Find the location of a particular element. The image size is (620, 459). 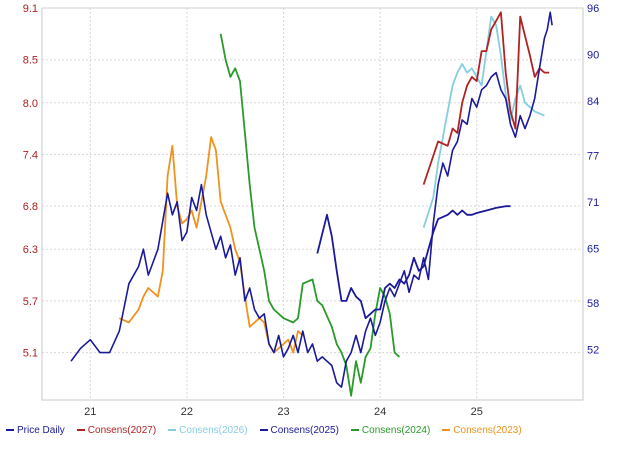

x-tick-label: 22 is located at coordinates (187, 412).